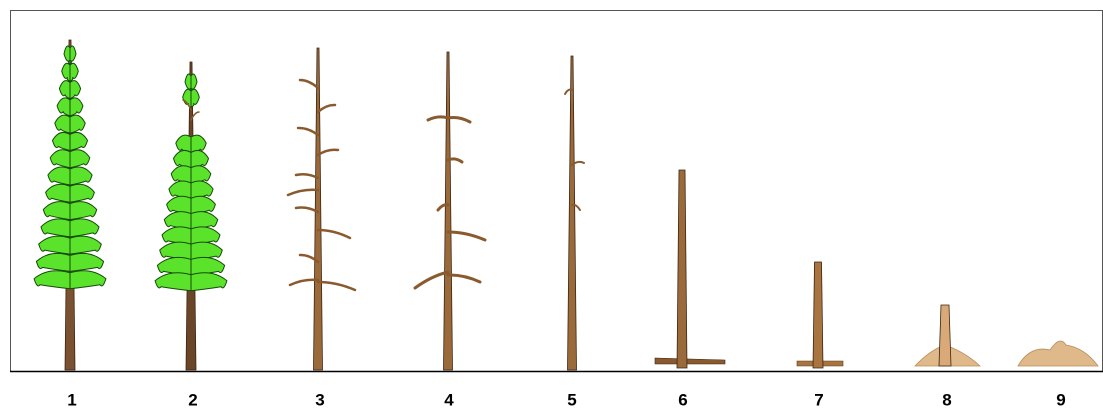 This screenshot has width=1103, height=408. I want to click on class-label: 4, so click(449, 399).